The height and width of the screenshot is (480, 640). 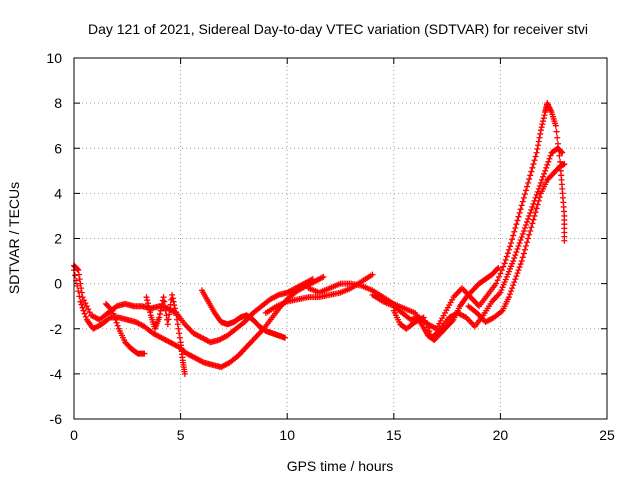 I want to click on series-arc-j, so click(x=516, y=243).